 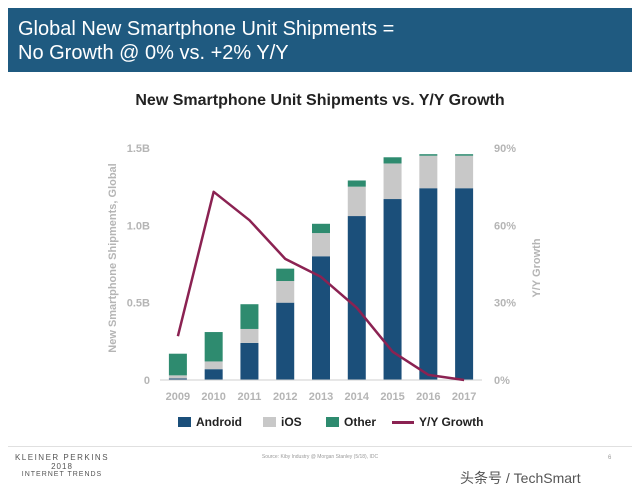 I want to click on bar-android-2011, so click(x=249, y=361).